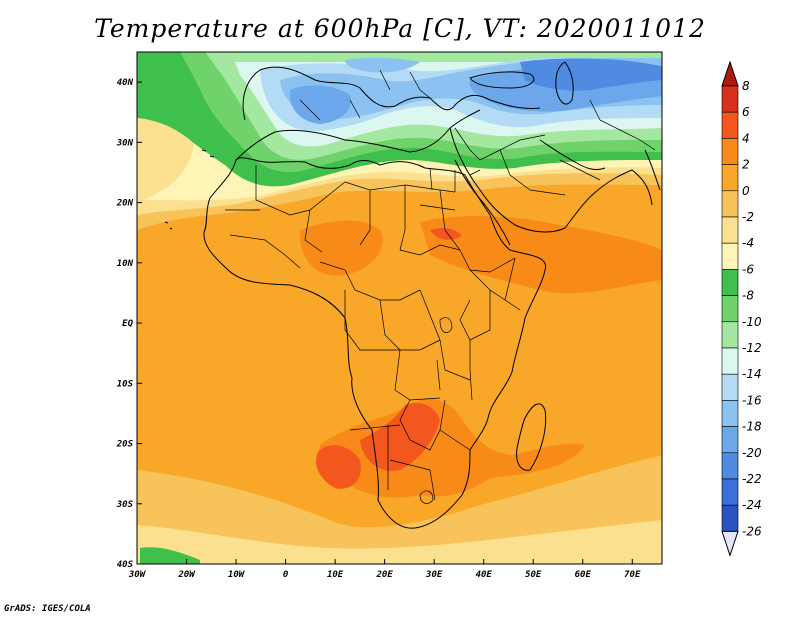  What do you see at coordinates (125, 565) in the screenshot?
I see `lat-tick-label: 40S` at bounding box center [125, 565].